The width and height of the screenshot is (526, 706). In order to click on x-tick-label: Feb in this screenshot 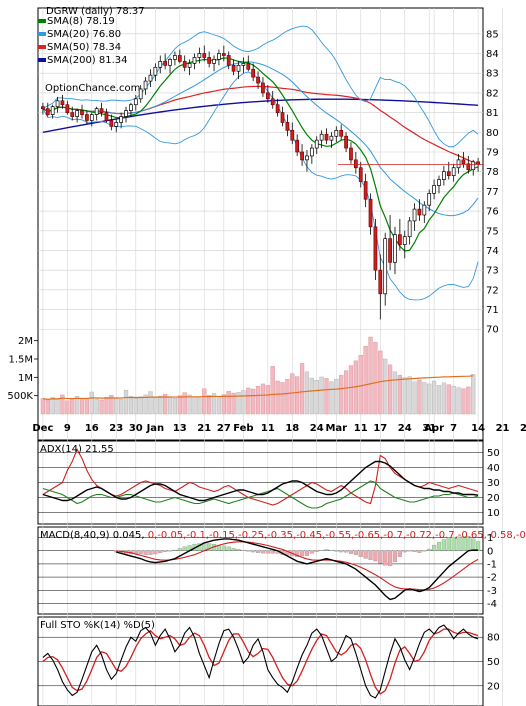, I will do `click(243, 428)`.